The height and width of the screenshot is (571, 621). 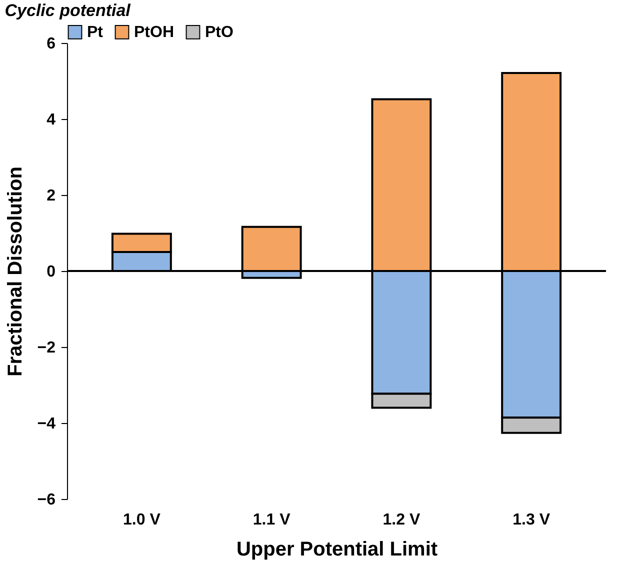 What do you see at coordinates (51, 272) in the screenshot?
I see `y-tick-label: 0` at bounding box center [51, 272].